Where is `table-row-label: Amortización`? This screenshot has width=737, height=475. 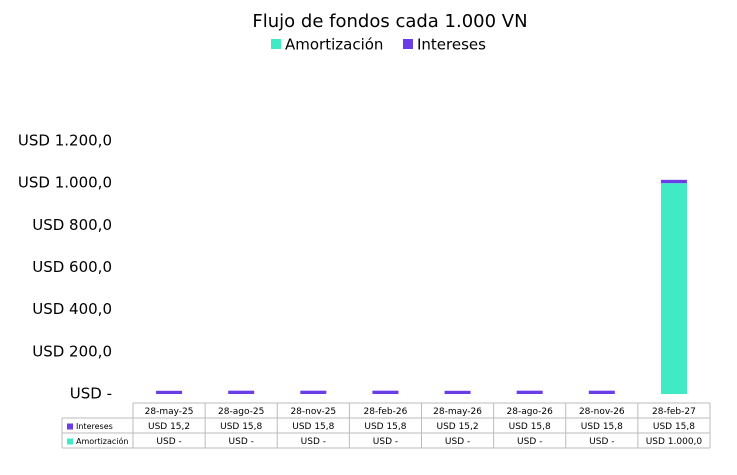
table-row-label: Amortización is located at coordinates (102, 441).